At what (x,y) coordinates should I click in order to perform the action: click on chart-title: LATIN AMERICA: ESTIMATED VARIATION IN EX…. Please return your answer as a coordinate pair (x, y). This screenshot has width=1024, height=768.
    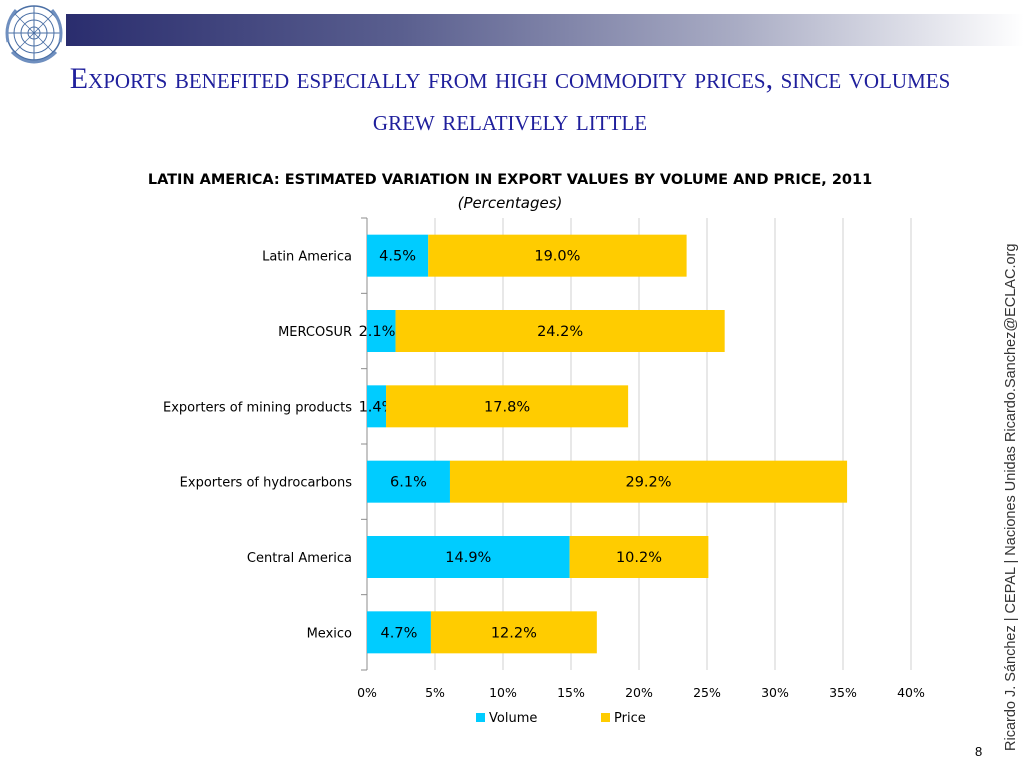
    Looking at the image, I should click on (510, 180).